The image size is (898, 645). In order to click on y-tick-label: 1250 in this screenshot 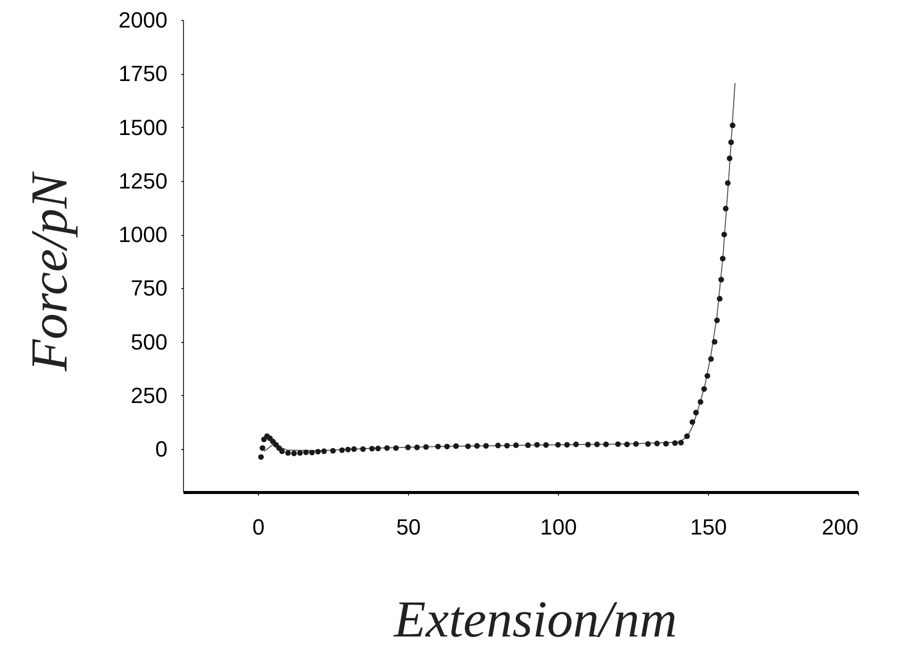, I will do `click(143, 181)`.